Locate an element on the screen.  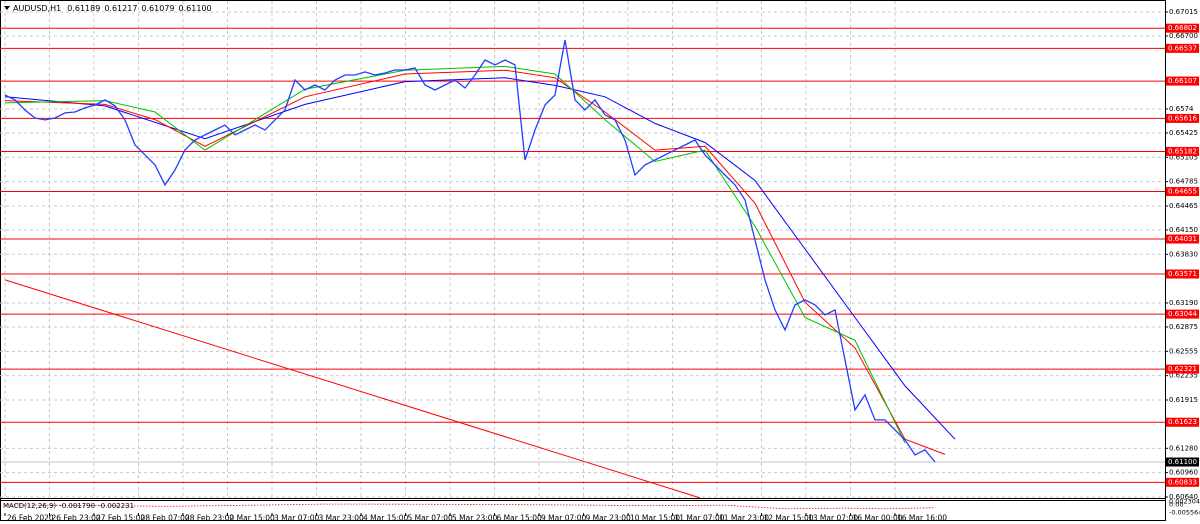
macd-tick-label: 0.002304 is located at coordinates (1184, 501).